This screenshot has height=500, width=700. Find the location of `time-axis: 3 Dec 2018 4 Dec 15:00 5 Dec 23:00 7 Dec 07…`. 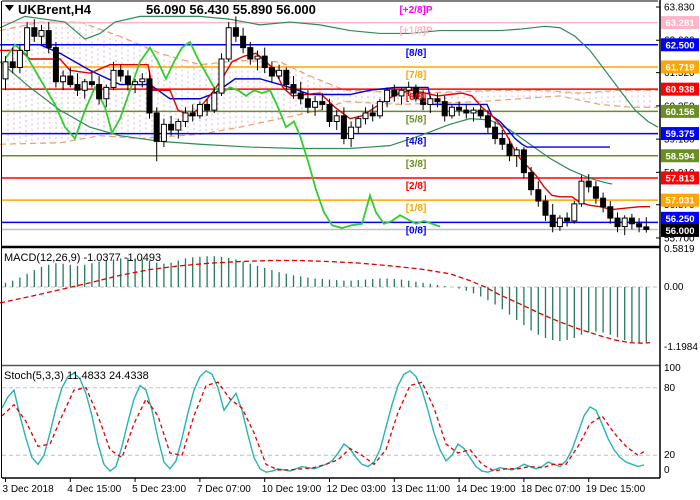

time-axis: 3 Dec 2018 4 Dec 15:00 5 Dec 23:00 7 Dec 07… is located at coordinates (324, 486).